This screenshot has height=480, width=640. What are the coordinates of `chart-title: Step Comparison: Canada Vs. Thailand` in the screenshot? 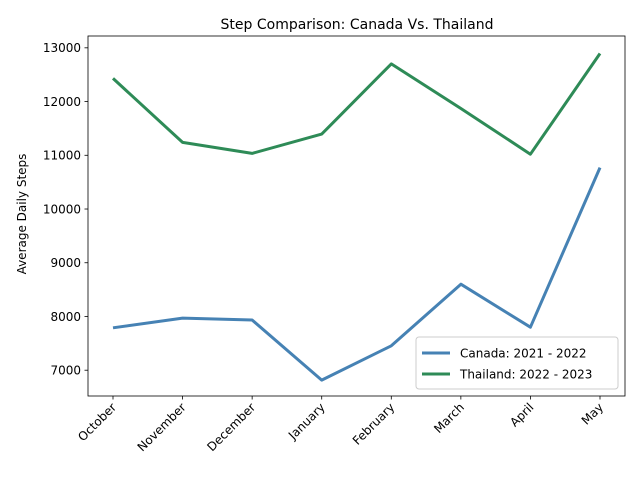 It's located at (357, 25).